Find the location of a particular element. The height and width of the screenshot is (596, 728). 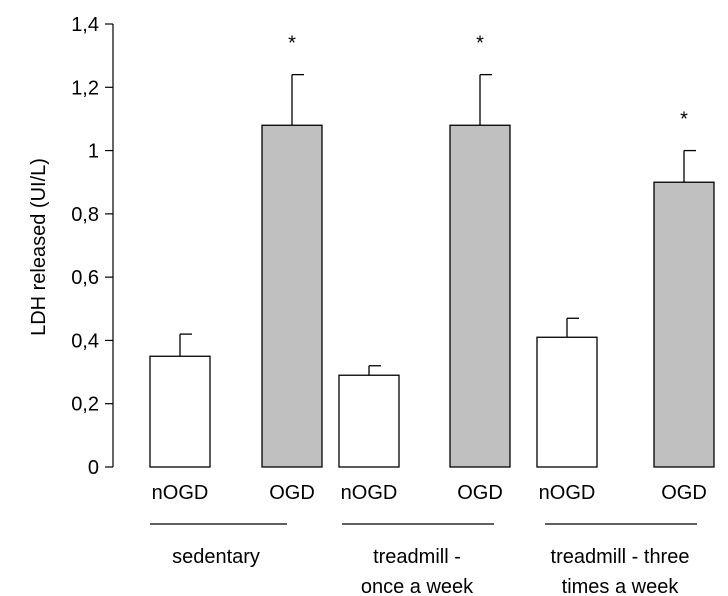

y-tick-label: 1 is located at coordinates (93, 152).